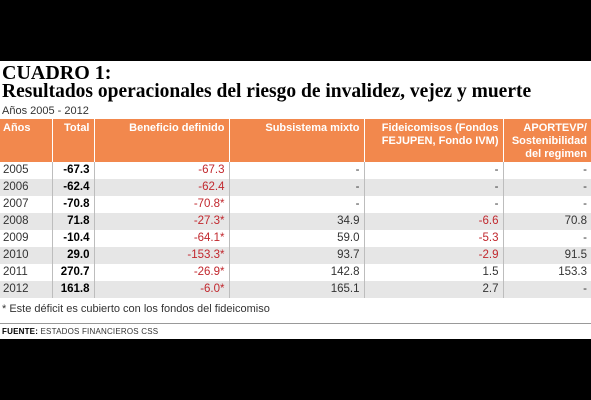 This screenshot has height=400, width=591. Describe the element at coordinates (433, 272) in the screenshot. I see `cell-fideicomisos: 1.5` at that location.